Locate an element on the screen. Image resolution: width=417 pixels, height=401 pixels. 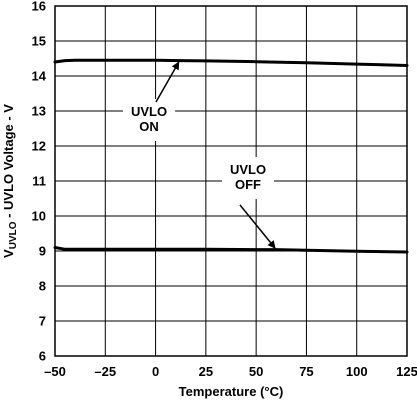
y-axis-title-suffix: - UVLO Voltage - V is located at coordinates (8, 163).